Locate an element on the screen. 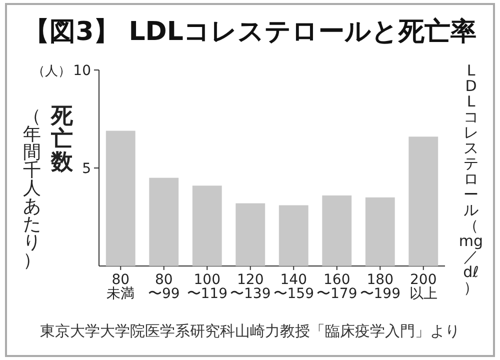 The height and width of the screenshot is (360, 500). x-tick-label: 100 〜119 is located at coordinates (207, 287).